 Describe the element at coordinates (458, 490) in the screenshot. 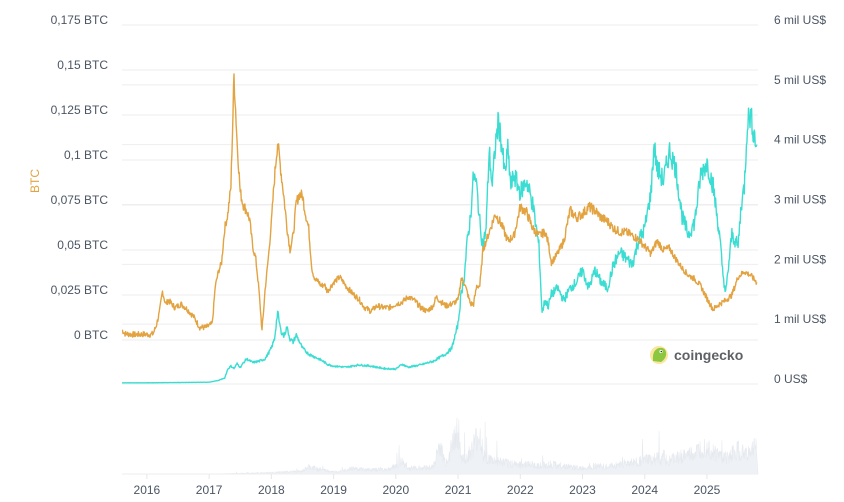

I see `x-tick-label: 2021` at that location.